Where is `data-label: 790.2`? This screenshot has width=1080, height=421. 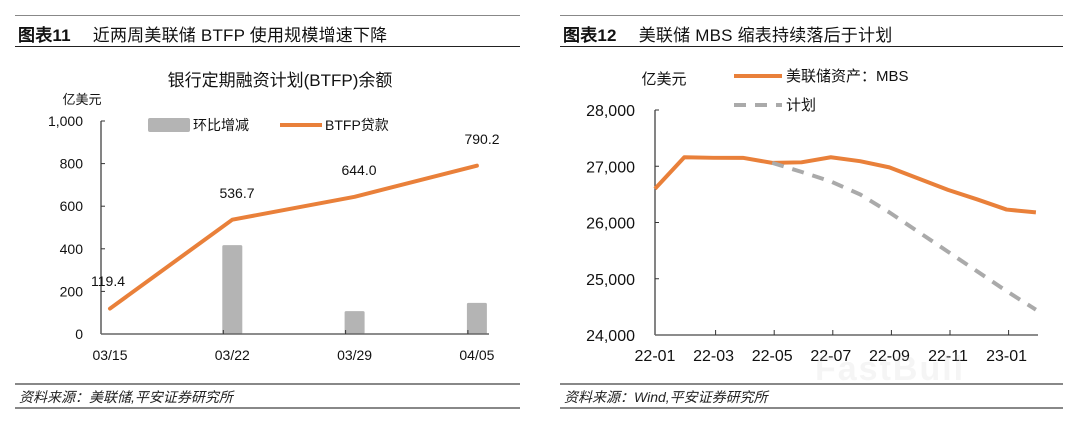
data-label: 790.2 is located at coordinates (481, 139).